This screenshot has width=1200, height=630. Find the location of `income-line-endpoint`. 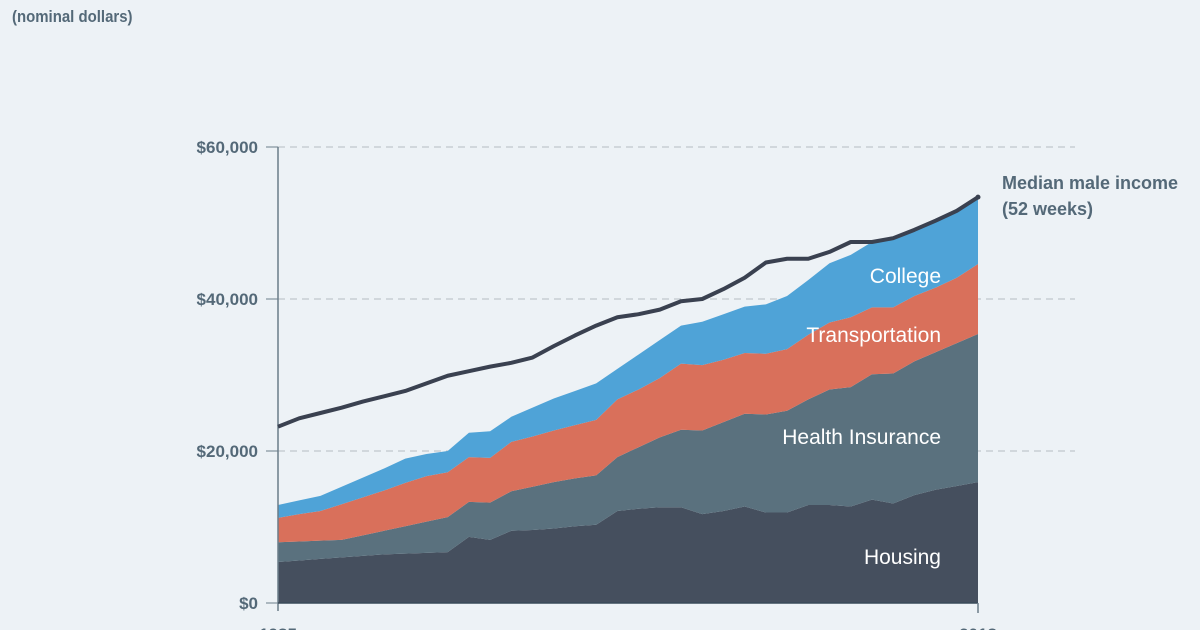

income-line-endpoint is located at coordinates (978, 197).